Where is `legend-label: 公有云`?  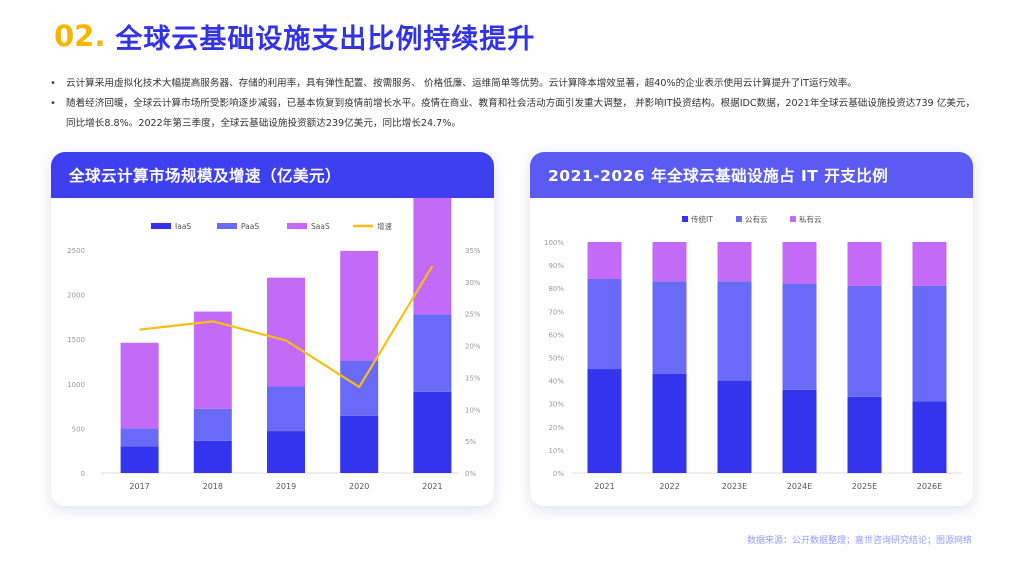 legend-label: 公有云 is located at coordinates (756, 219).